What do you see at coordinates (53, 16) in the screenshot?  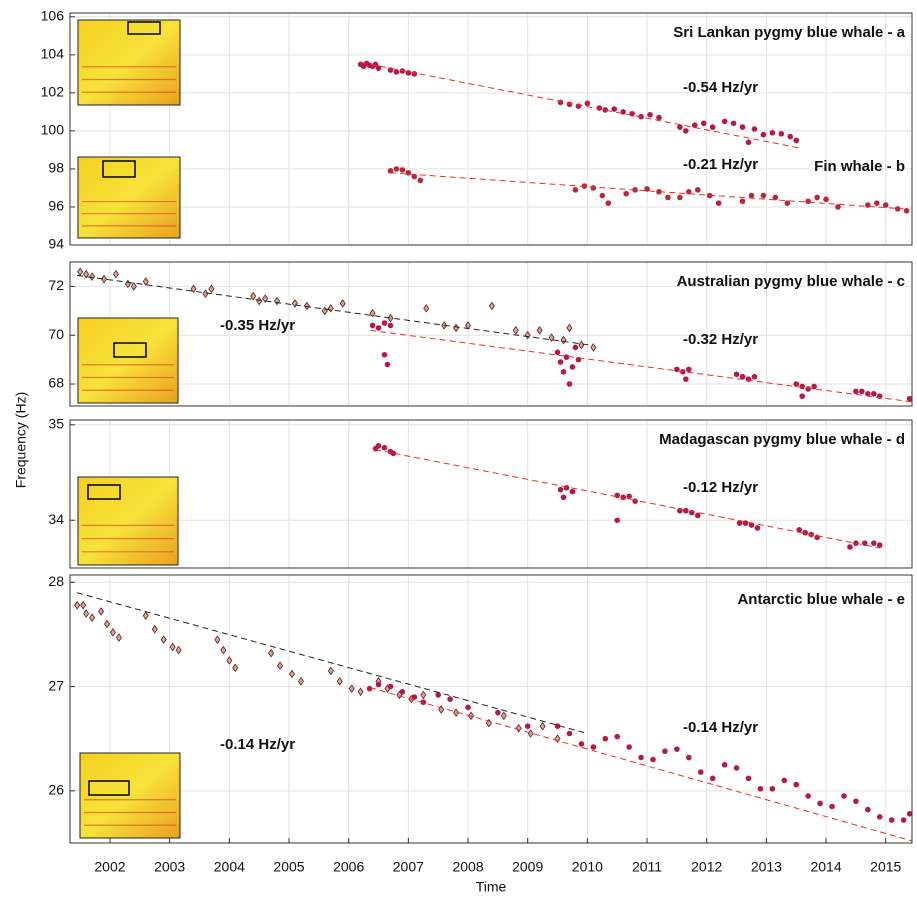 I see `y-tick-label: 106` at bounding box center [53, 16].